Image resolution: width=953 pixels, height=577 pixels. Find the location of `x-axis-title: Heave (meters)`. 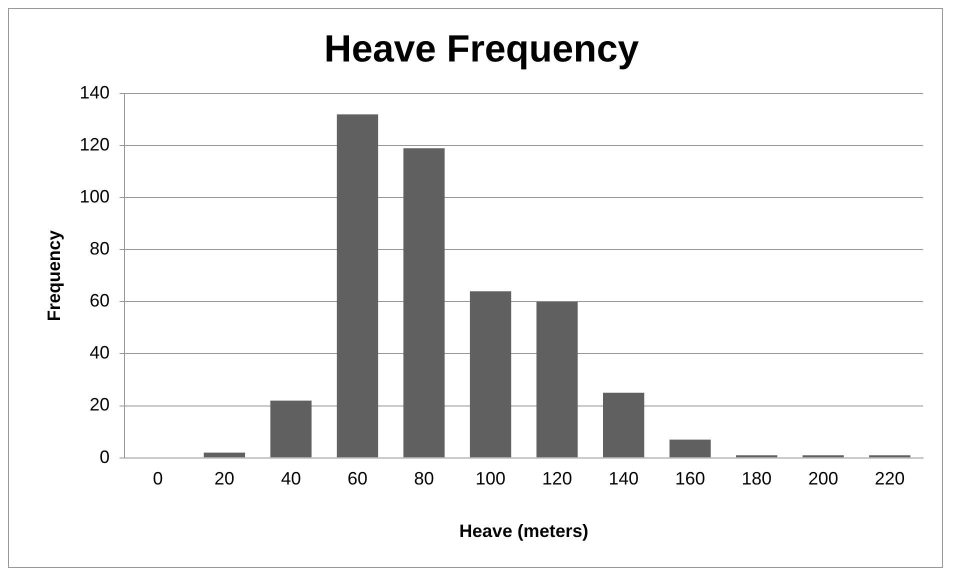

x-axis-title: Heave (meters) is located at coordinates (523, 531).